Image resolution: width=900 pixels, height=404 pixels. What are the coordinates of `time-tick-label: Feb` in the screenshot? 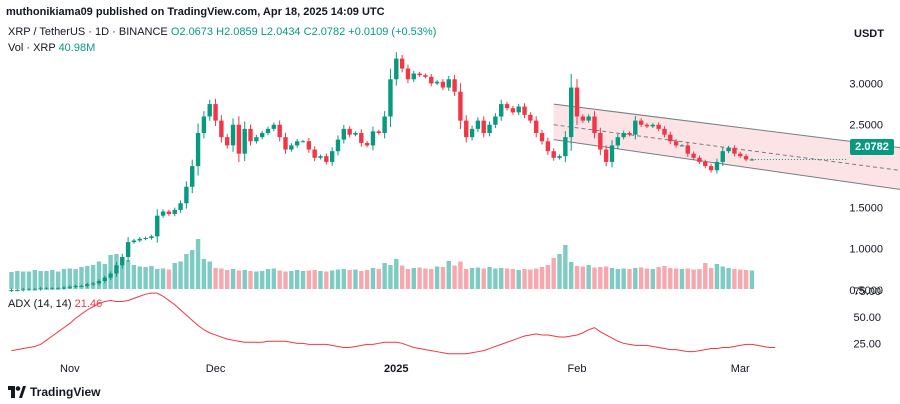 It's located at (577, 369).